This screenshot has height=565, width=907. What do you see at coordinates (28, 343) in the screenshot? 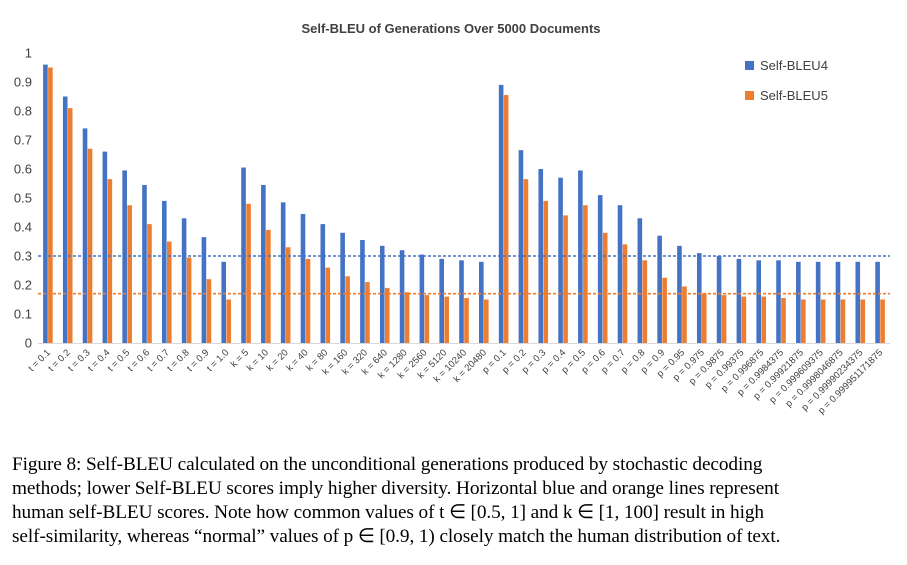
I see `y-tick-label: 0` at bounding box center [28, 343].